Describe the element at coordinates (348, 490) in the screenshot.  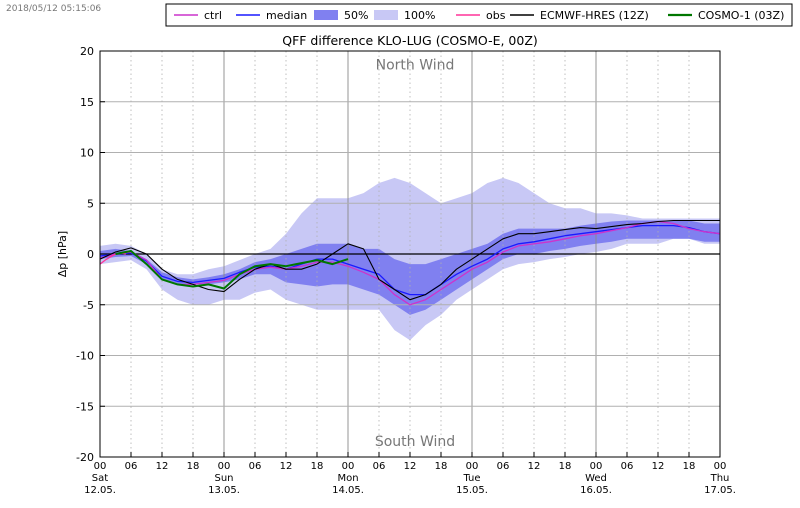
I see `x-date-label: 14.05.` at that location.